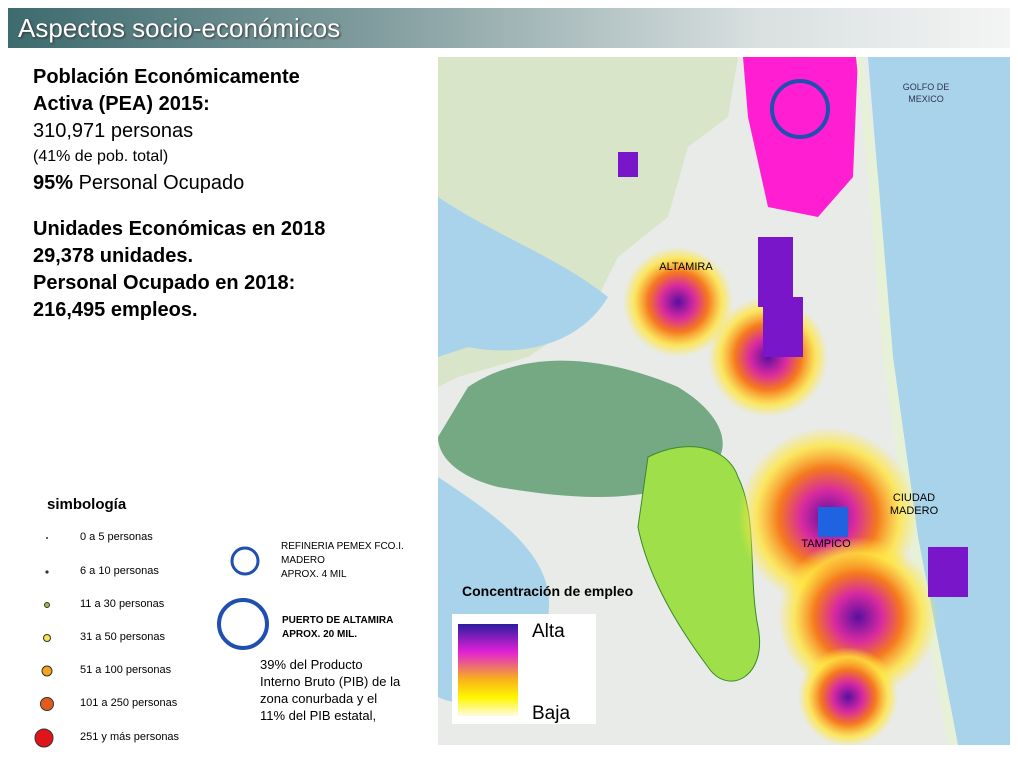 Image resolution: width=1018 pixels, height=768 pixels. What do you see at coordinates (115, 310) in the screenshot?
I see `stat-text: 216,495 empleos.` at bounding box center [115, 310].